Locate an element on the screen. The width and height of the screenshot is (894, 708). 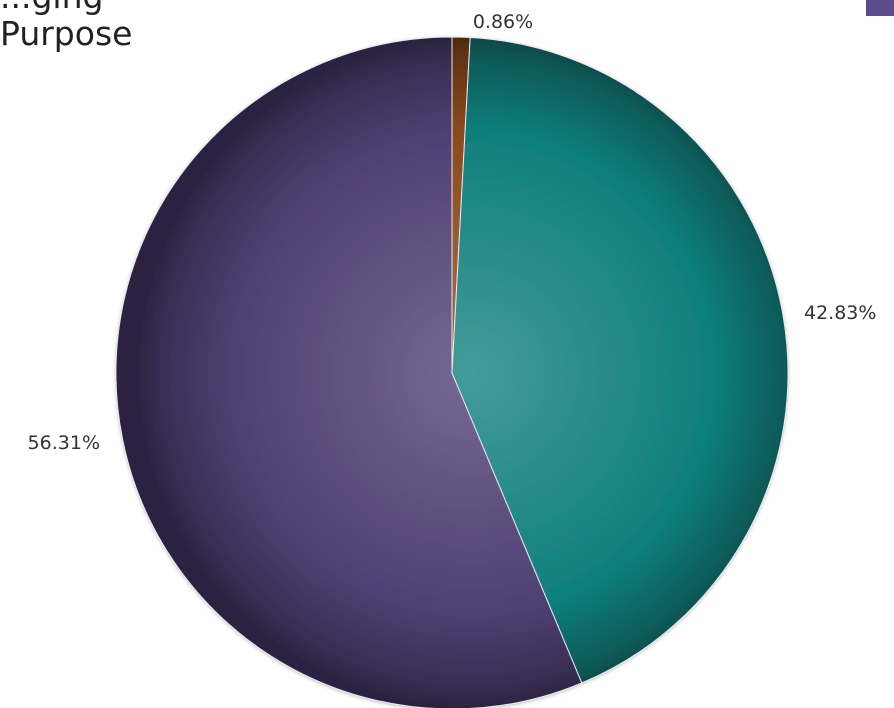
chart-title-line-2: Purpose is located at coordinates (66, 33).